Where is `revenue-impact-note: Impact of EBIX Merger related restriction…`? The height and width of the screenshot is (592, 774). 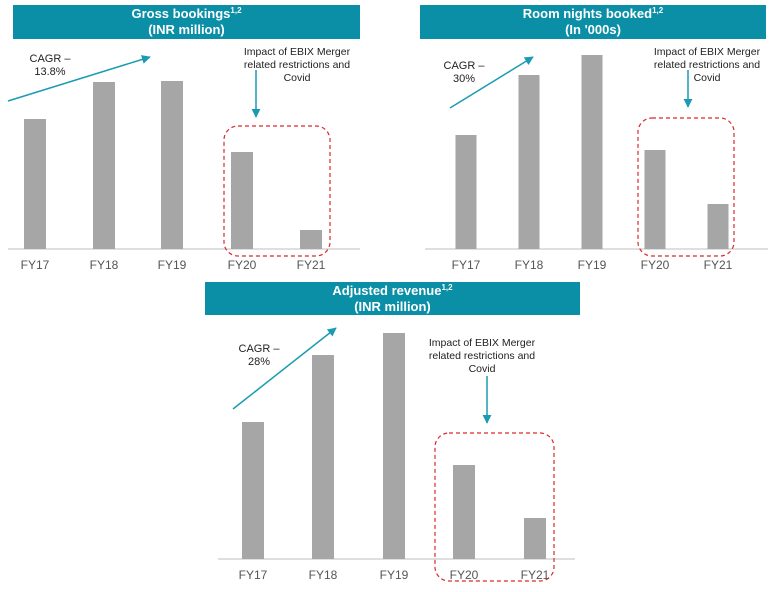 revenue-impact-note: Impact of EBIX Merger related restriction… is located at coordinates (482, 356).